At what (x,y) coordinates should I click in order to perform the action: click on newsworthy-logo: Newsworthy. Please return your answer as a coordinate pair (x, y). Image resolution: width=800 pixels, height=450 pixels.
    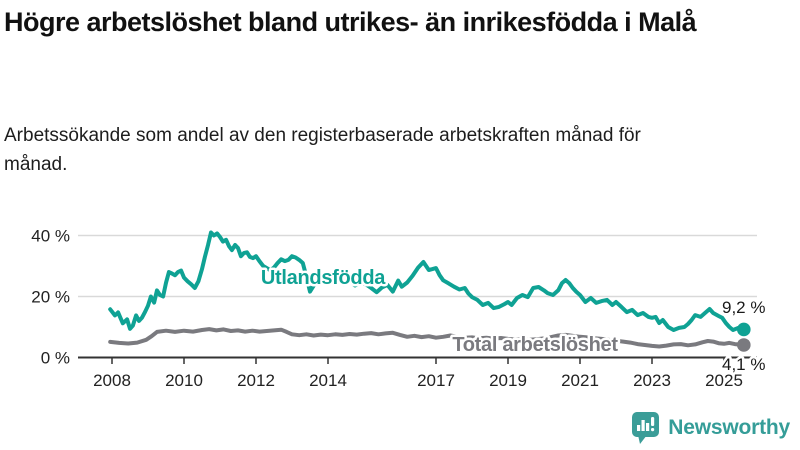
    Looking at the image, I should click on (710, 428).